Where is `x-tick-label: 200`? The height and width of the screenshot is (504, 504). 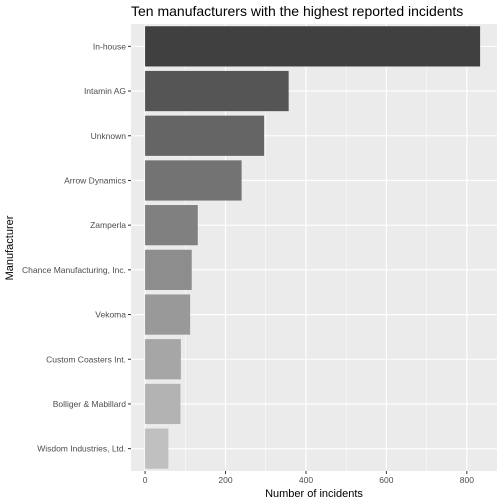 x-tick-label: 200 is located at coordinates (225, 480).